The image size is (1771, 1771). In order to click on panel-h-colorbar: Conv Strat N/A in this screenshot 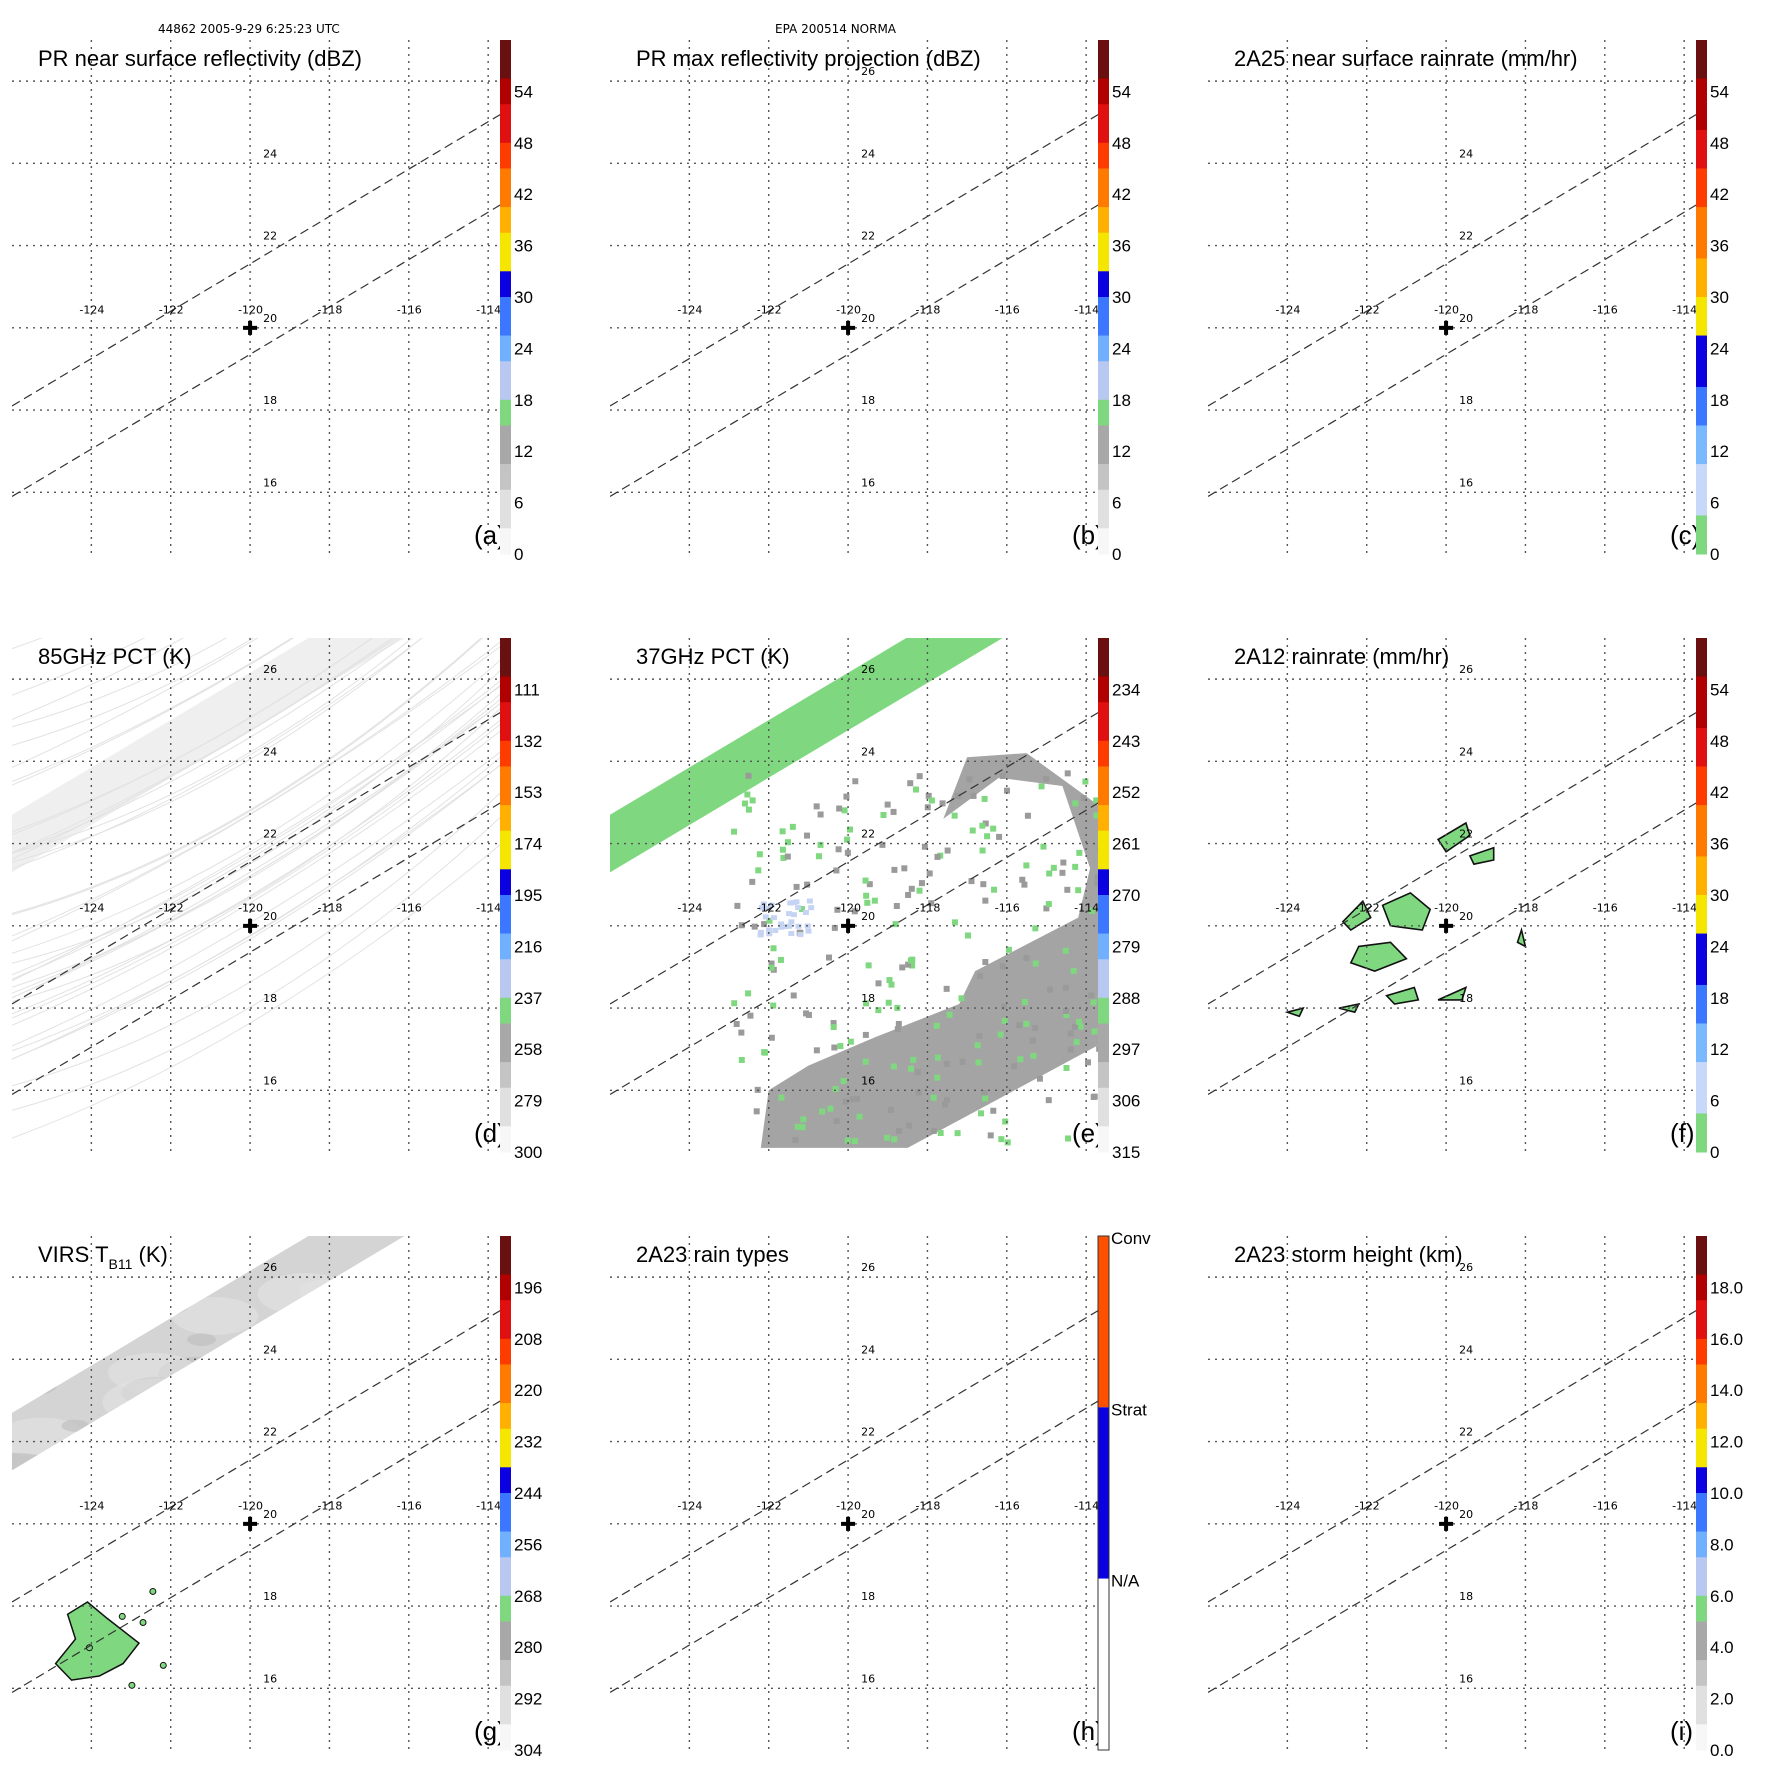, I will do `click(1124, 1490)`.